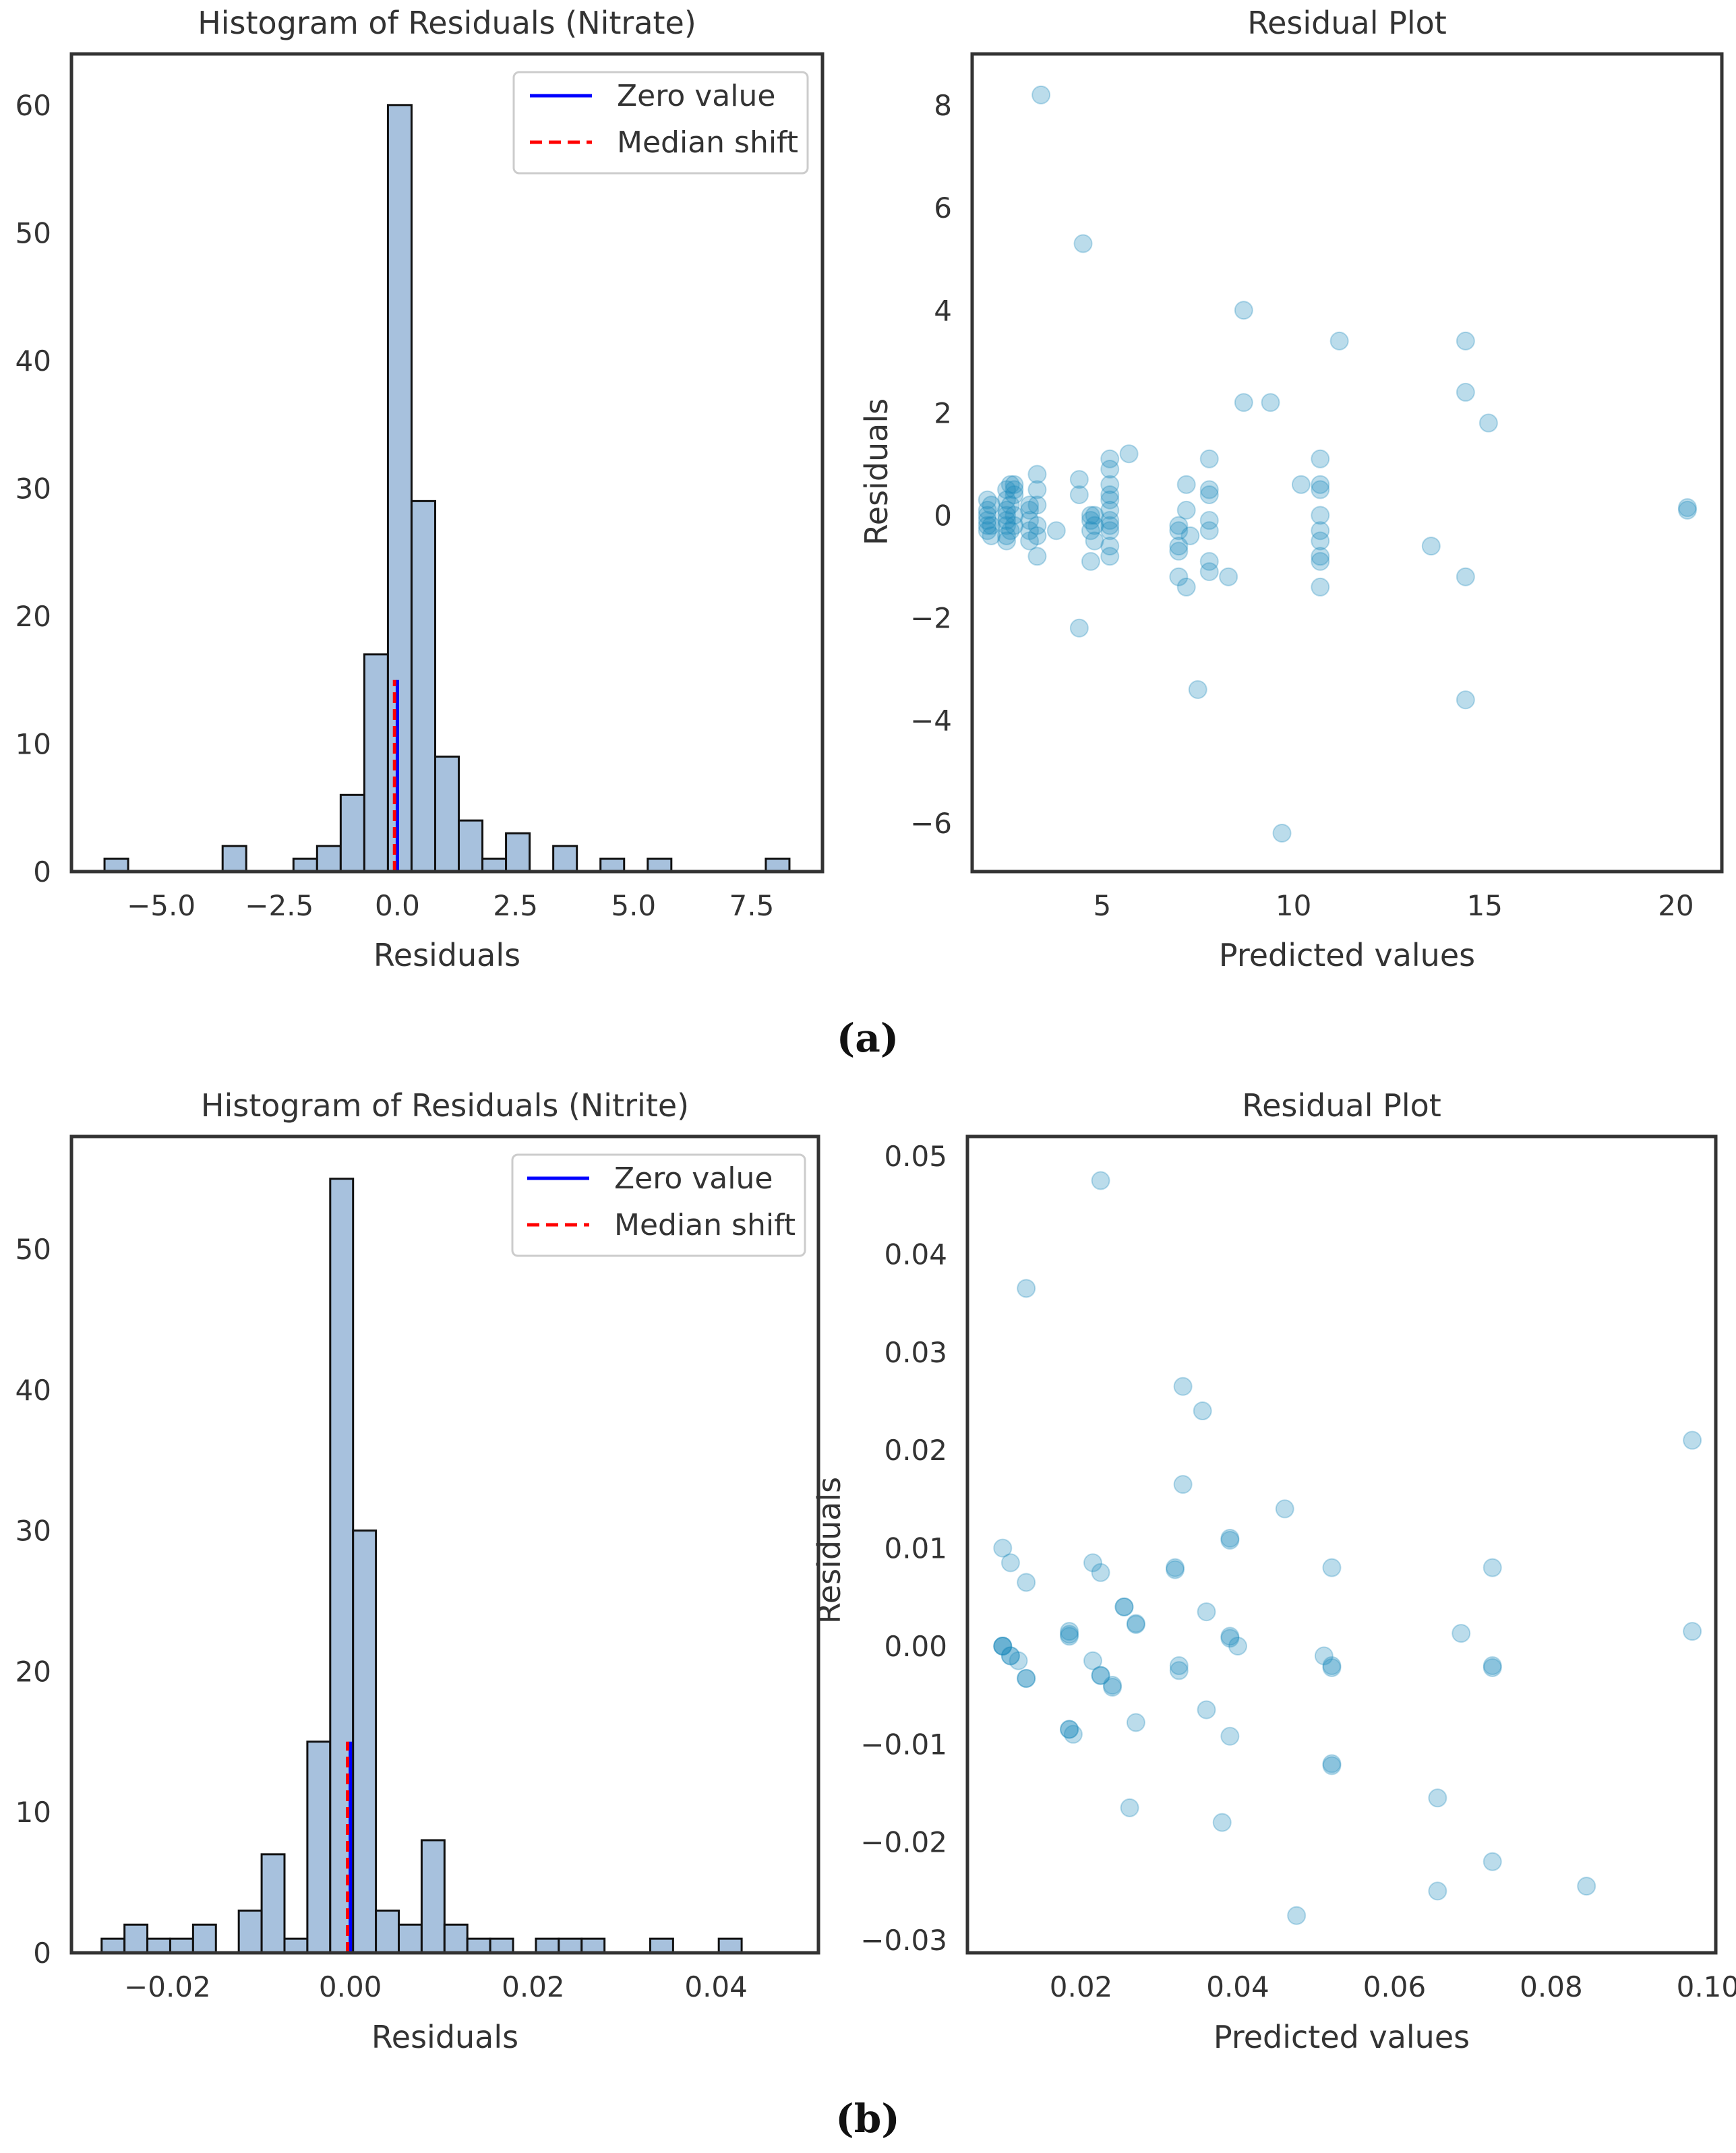 The image size is (1736, 2153). I want to click on legend-median-shift-label: Median shift, so click(707, 142).